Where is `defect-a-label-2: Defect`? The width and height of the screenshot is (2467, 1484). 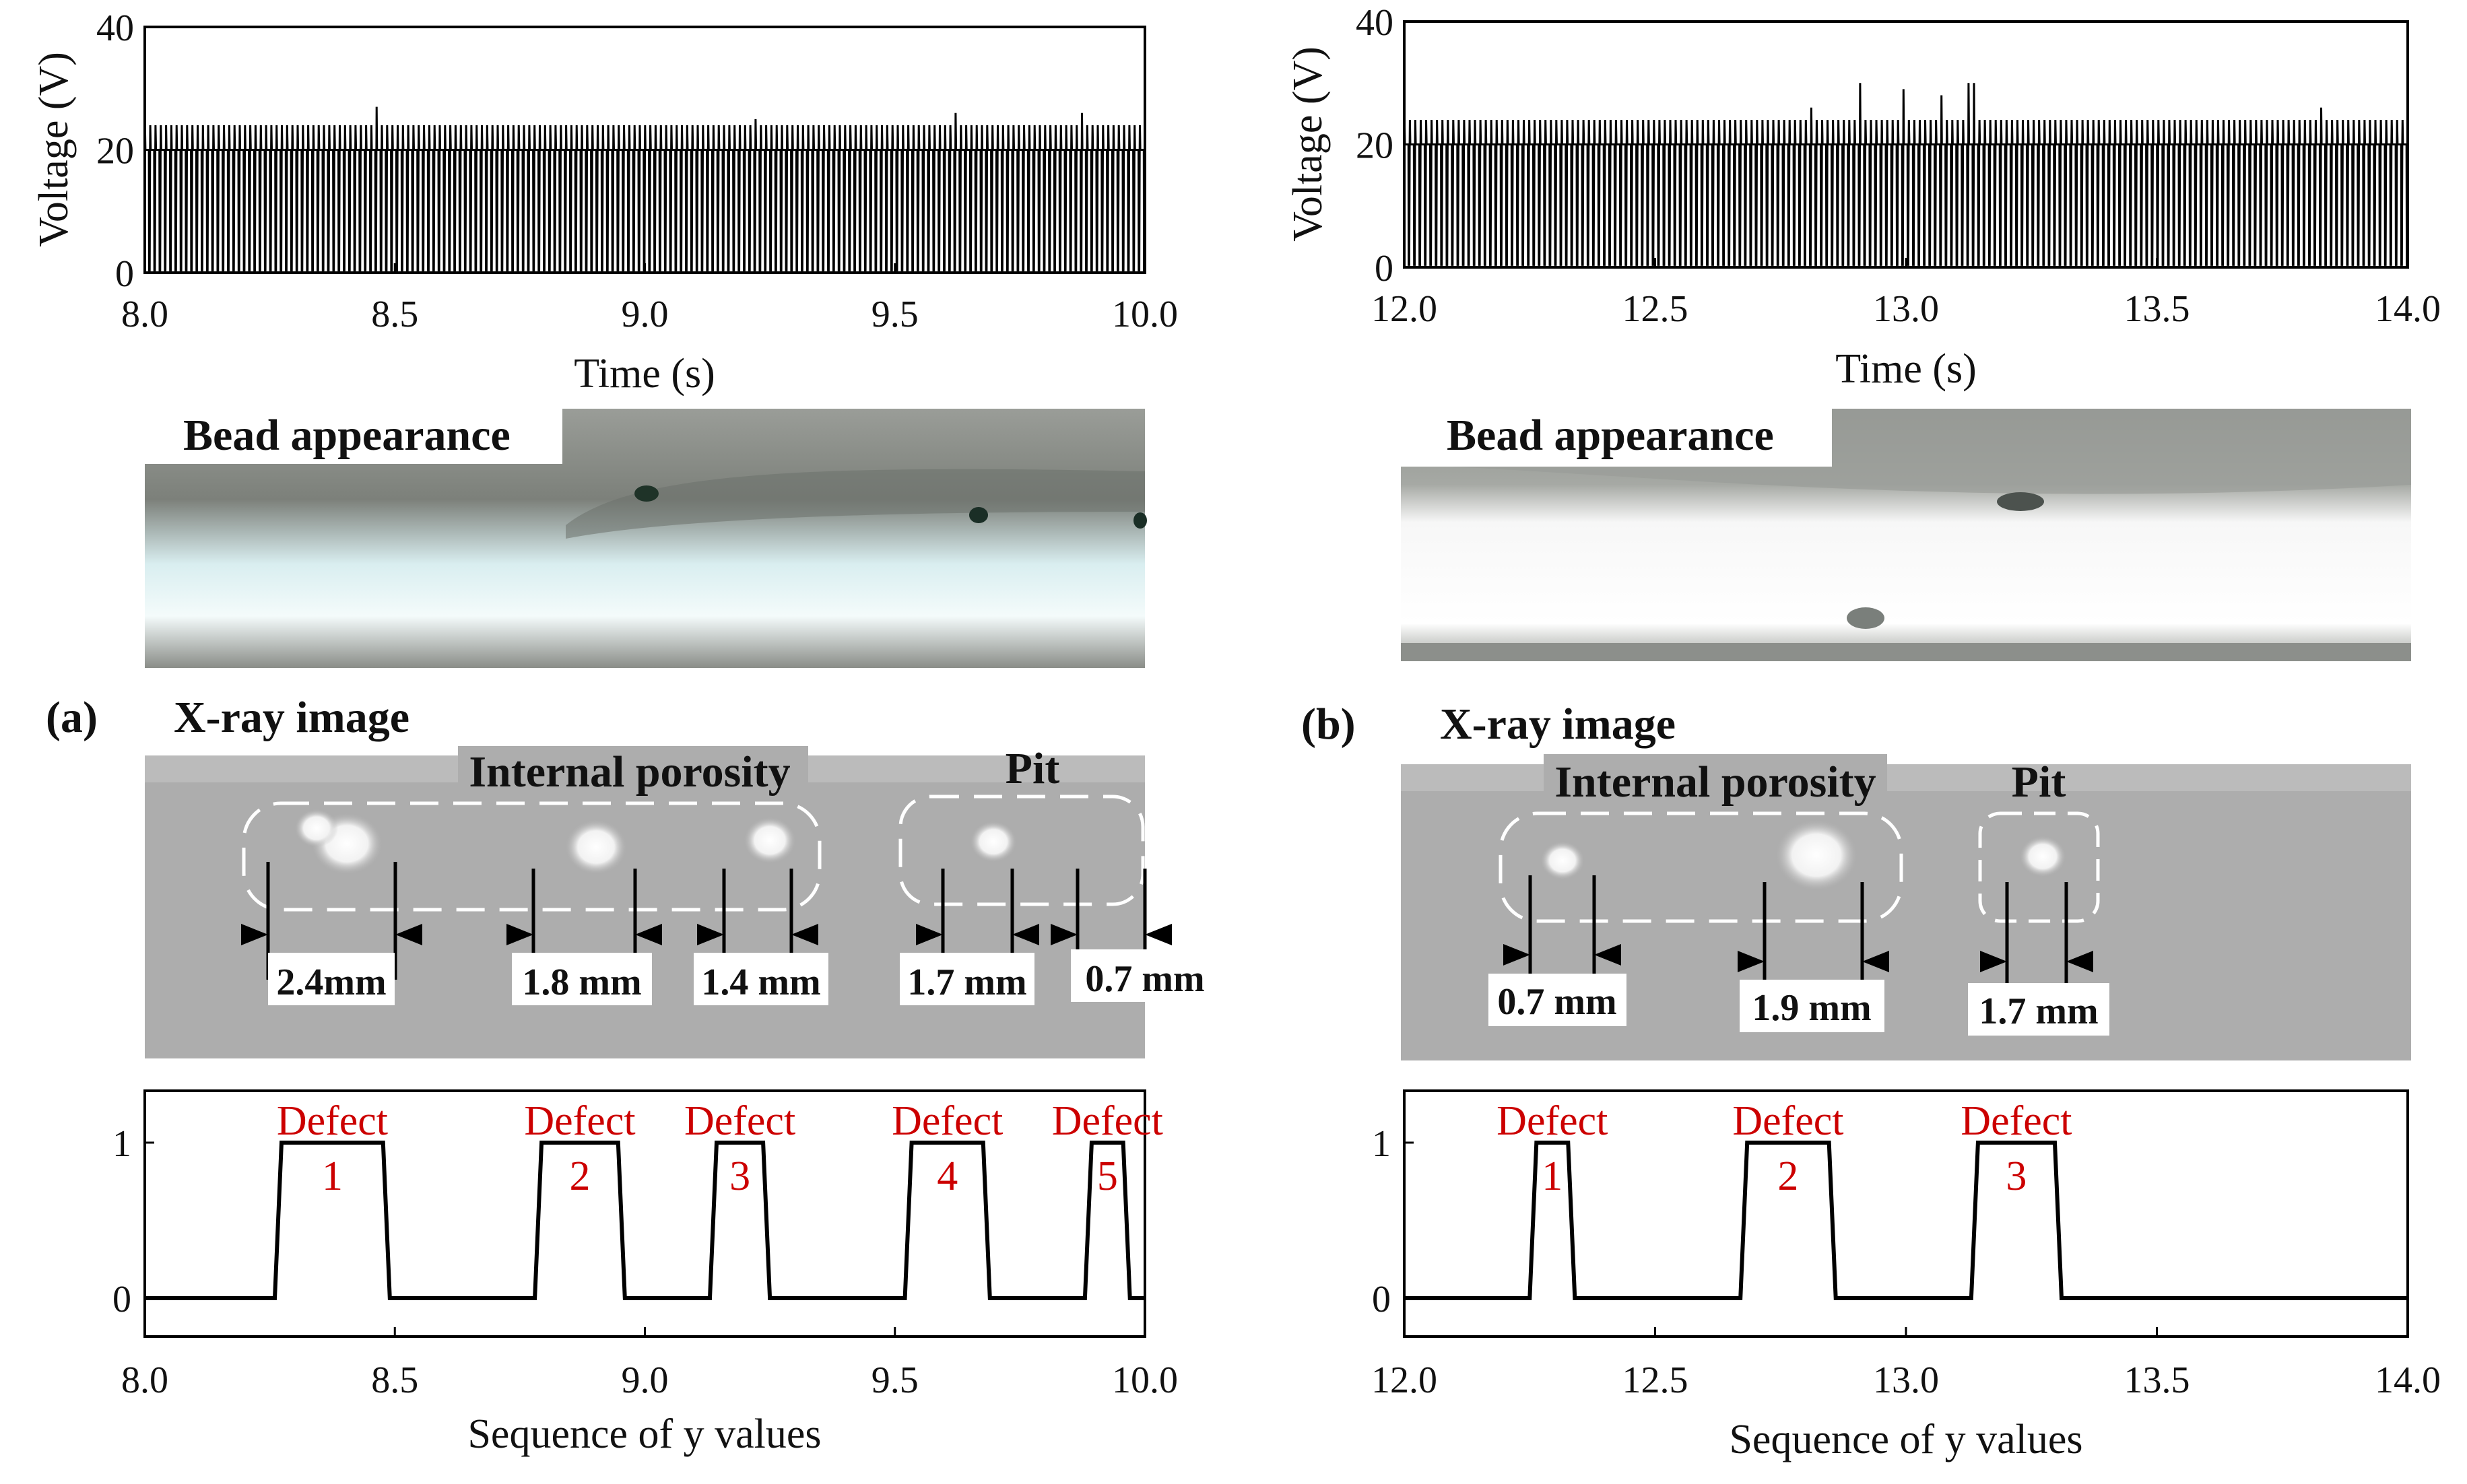
defect-a-label-2: Defect is located at coordinates (579, 1121).